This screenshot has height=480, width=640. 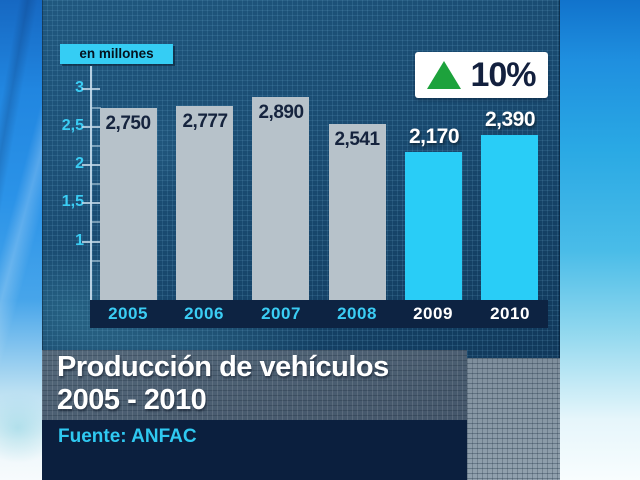 I want to click on bar-value-2009: 2,170, so click(x=434, y=136).